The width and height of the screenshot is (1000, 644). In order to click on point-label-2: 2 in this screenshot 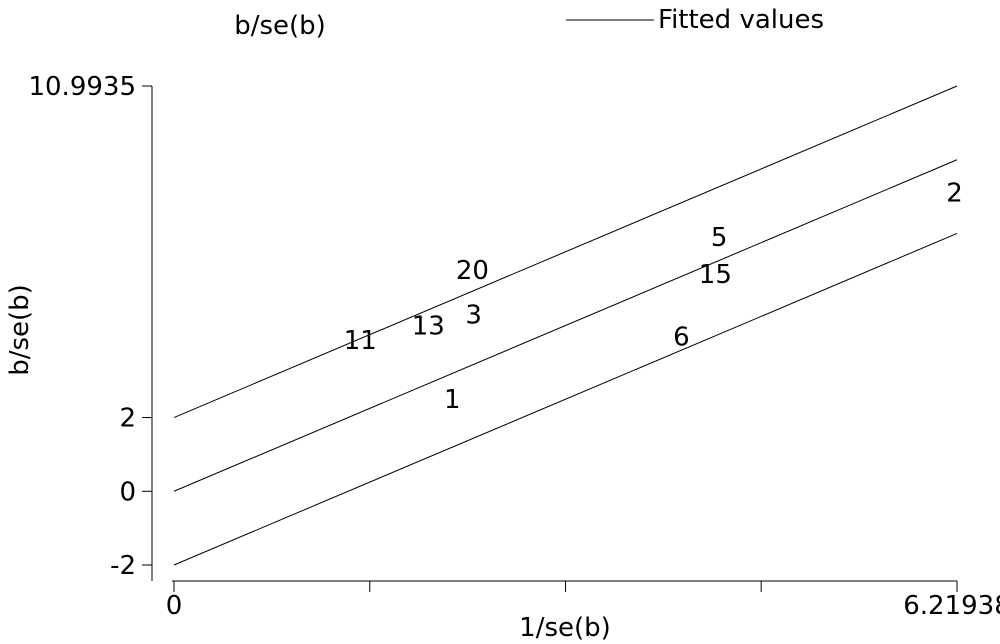, I will do `click(954, 194)`.